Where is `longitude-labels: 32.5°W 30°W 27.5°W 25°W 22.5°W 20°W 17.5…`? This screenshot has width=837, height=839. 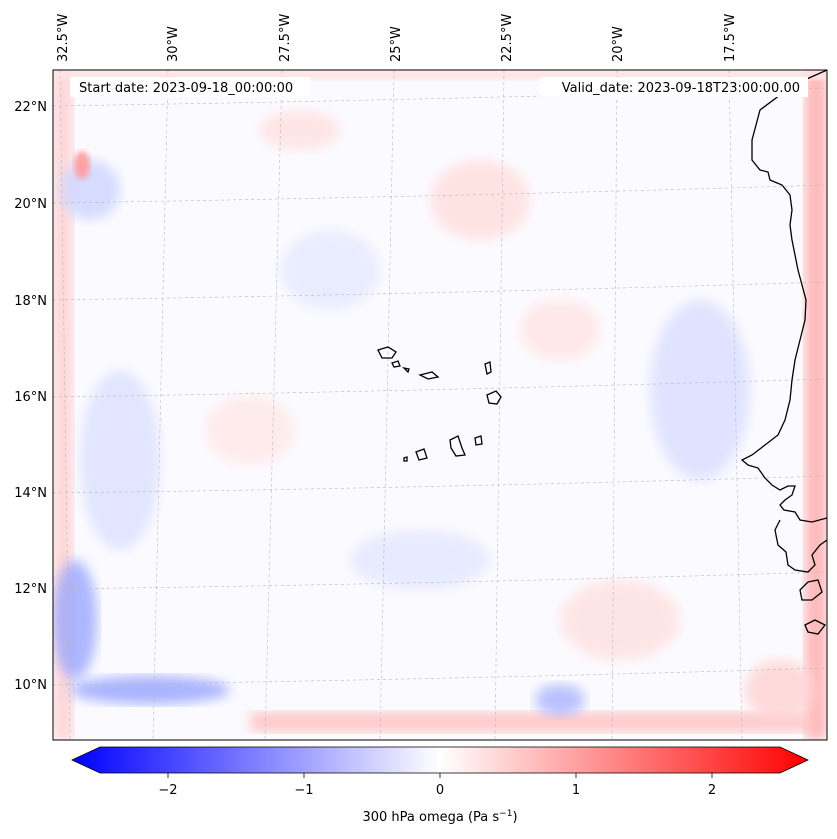
longitude-labels: 32.5°W 30°W 27.5°W 25°W 22.5°W 20°W 17.5… is located at coordinates (397, 38).